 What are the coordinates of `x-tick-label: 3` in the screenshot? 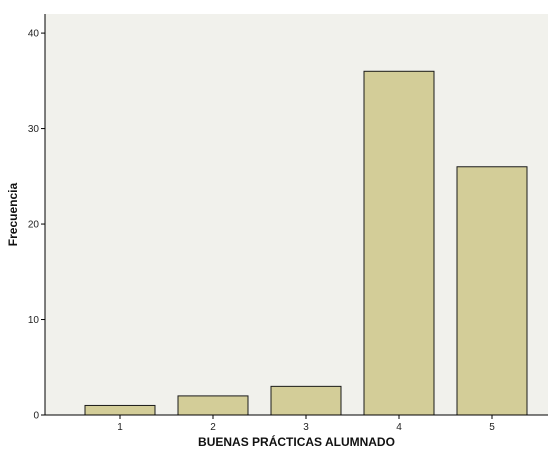 It's located at (306, 427).